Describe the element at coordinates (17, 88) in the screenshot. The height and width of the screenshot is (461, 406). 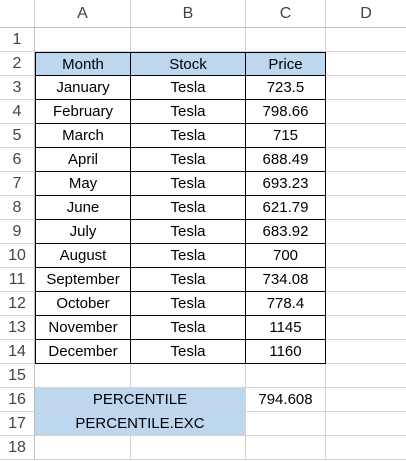
I see `row-header: 3` at that location.